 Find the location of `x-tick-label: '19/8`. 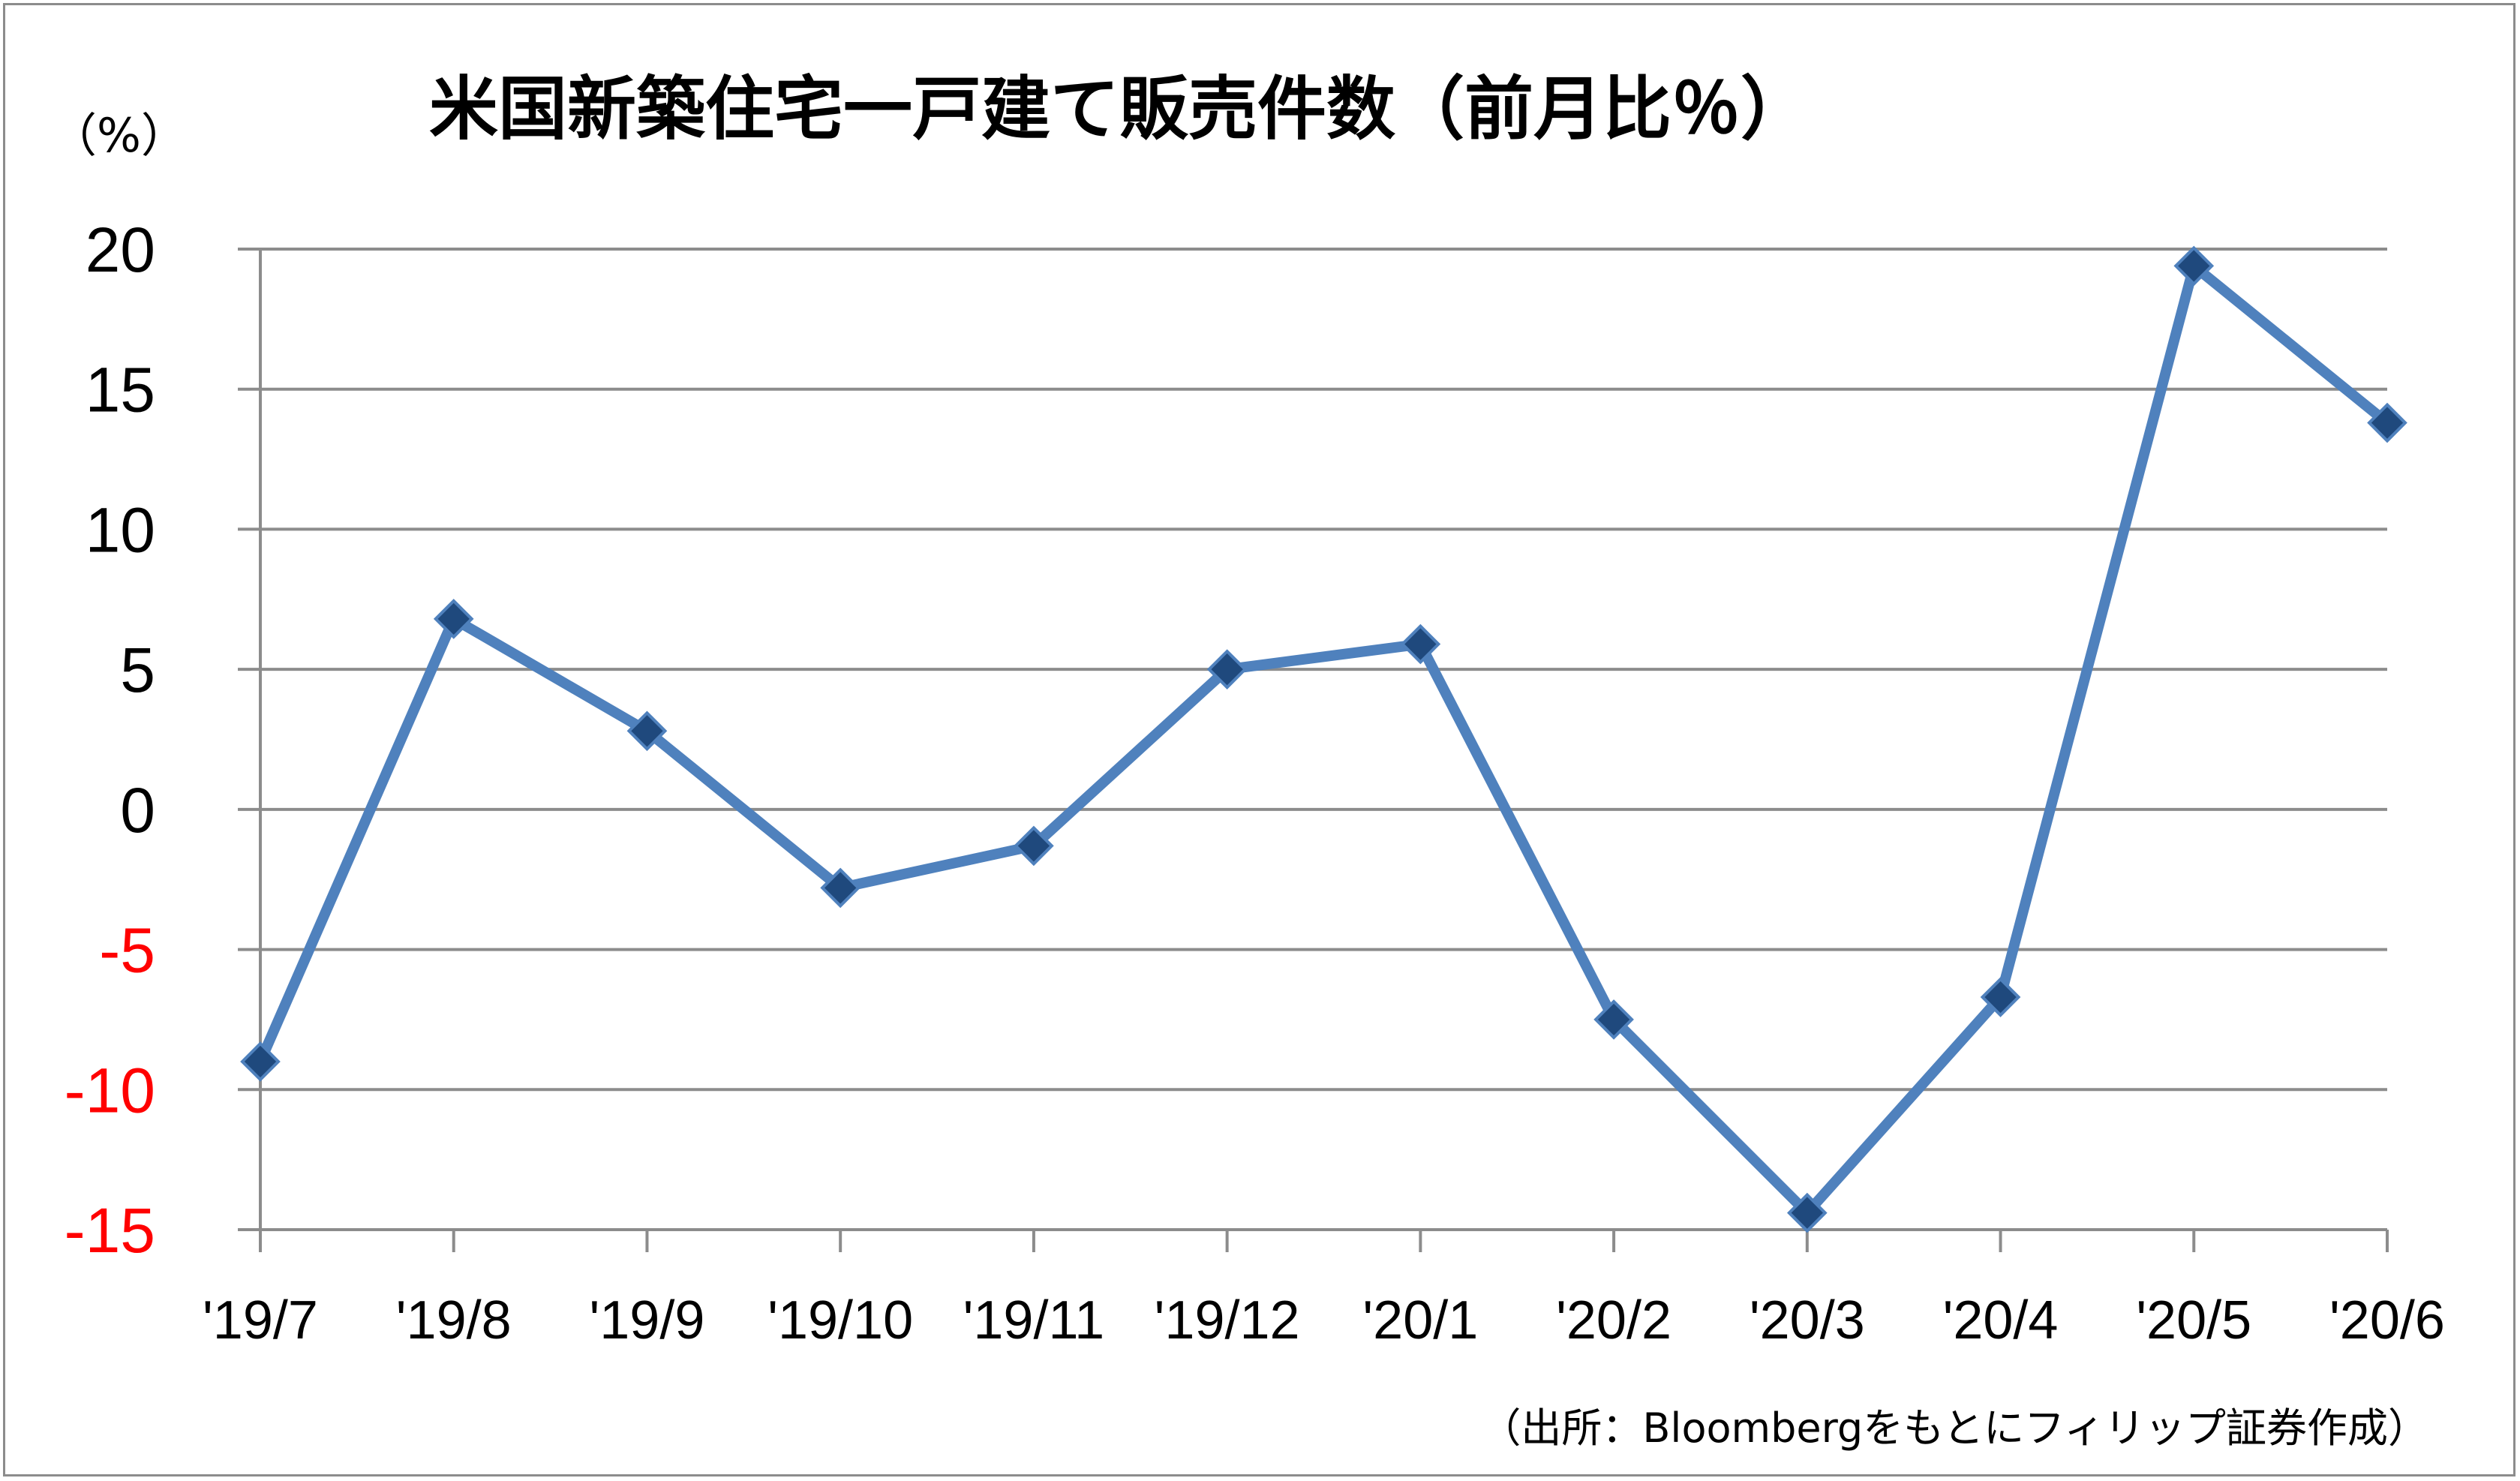

x-tick-label: '19/8 is located at coordinates (454, 1320).